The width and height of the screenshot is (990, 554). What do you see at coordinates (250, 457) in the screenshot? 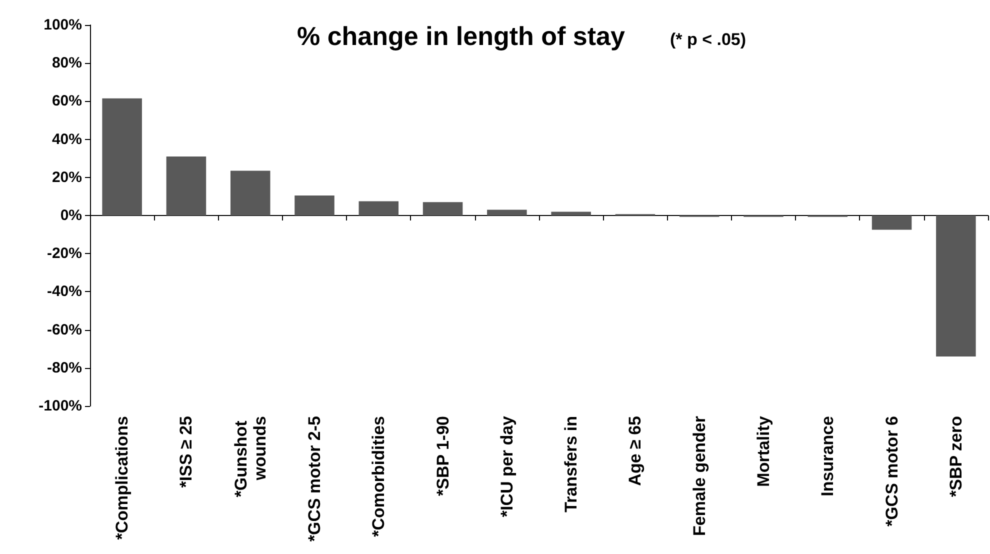
I see `x-tick-label: *Gunshot wounds` at bounding box center [250, 457].